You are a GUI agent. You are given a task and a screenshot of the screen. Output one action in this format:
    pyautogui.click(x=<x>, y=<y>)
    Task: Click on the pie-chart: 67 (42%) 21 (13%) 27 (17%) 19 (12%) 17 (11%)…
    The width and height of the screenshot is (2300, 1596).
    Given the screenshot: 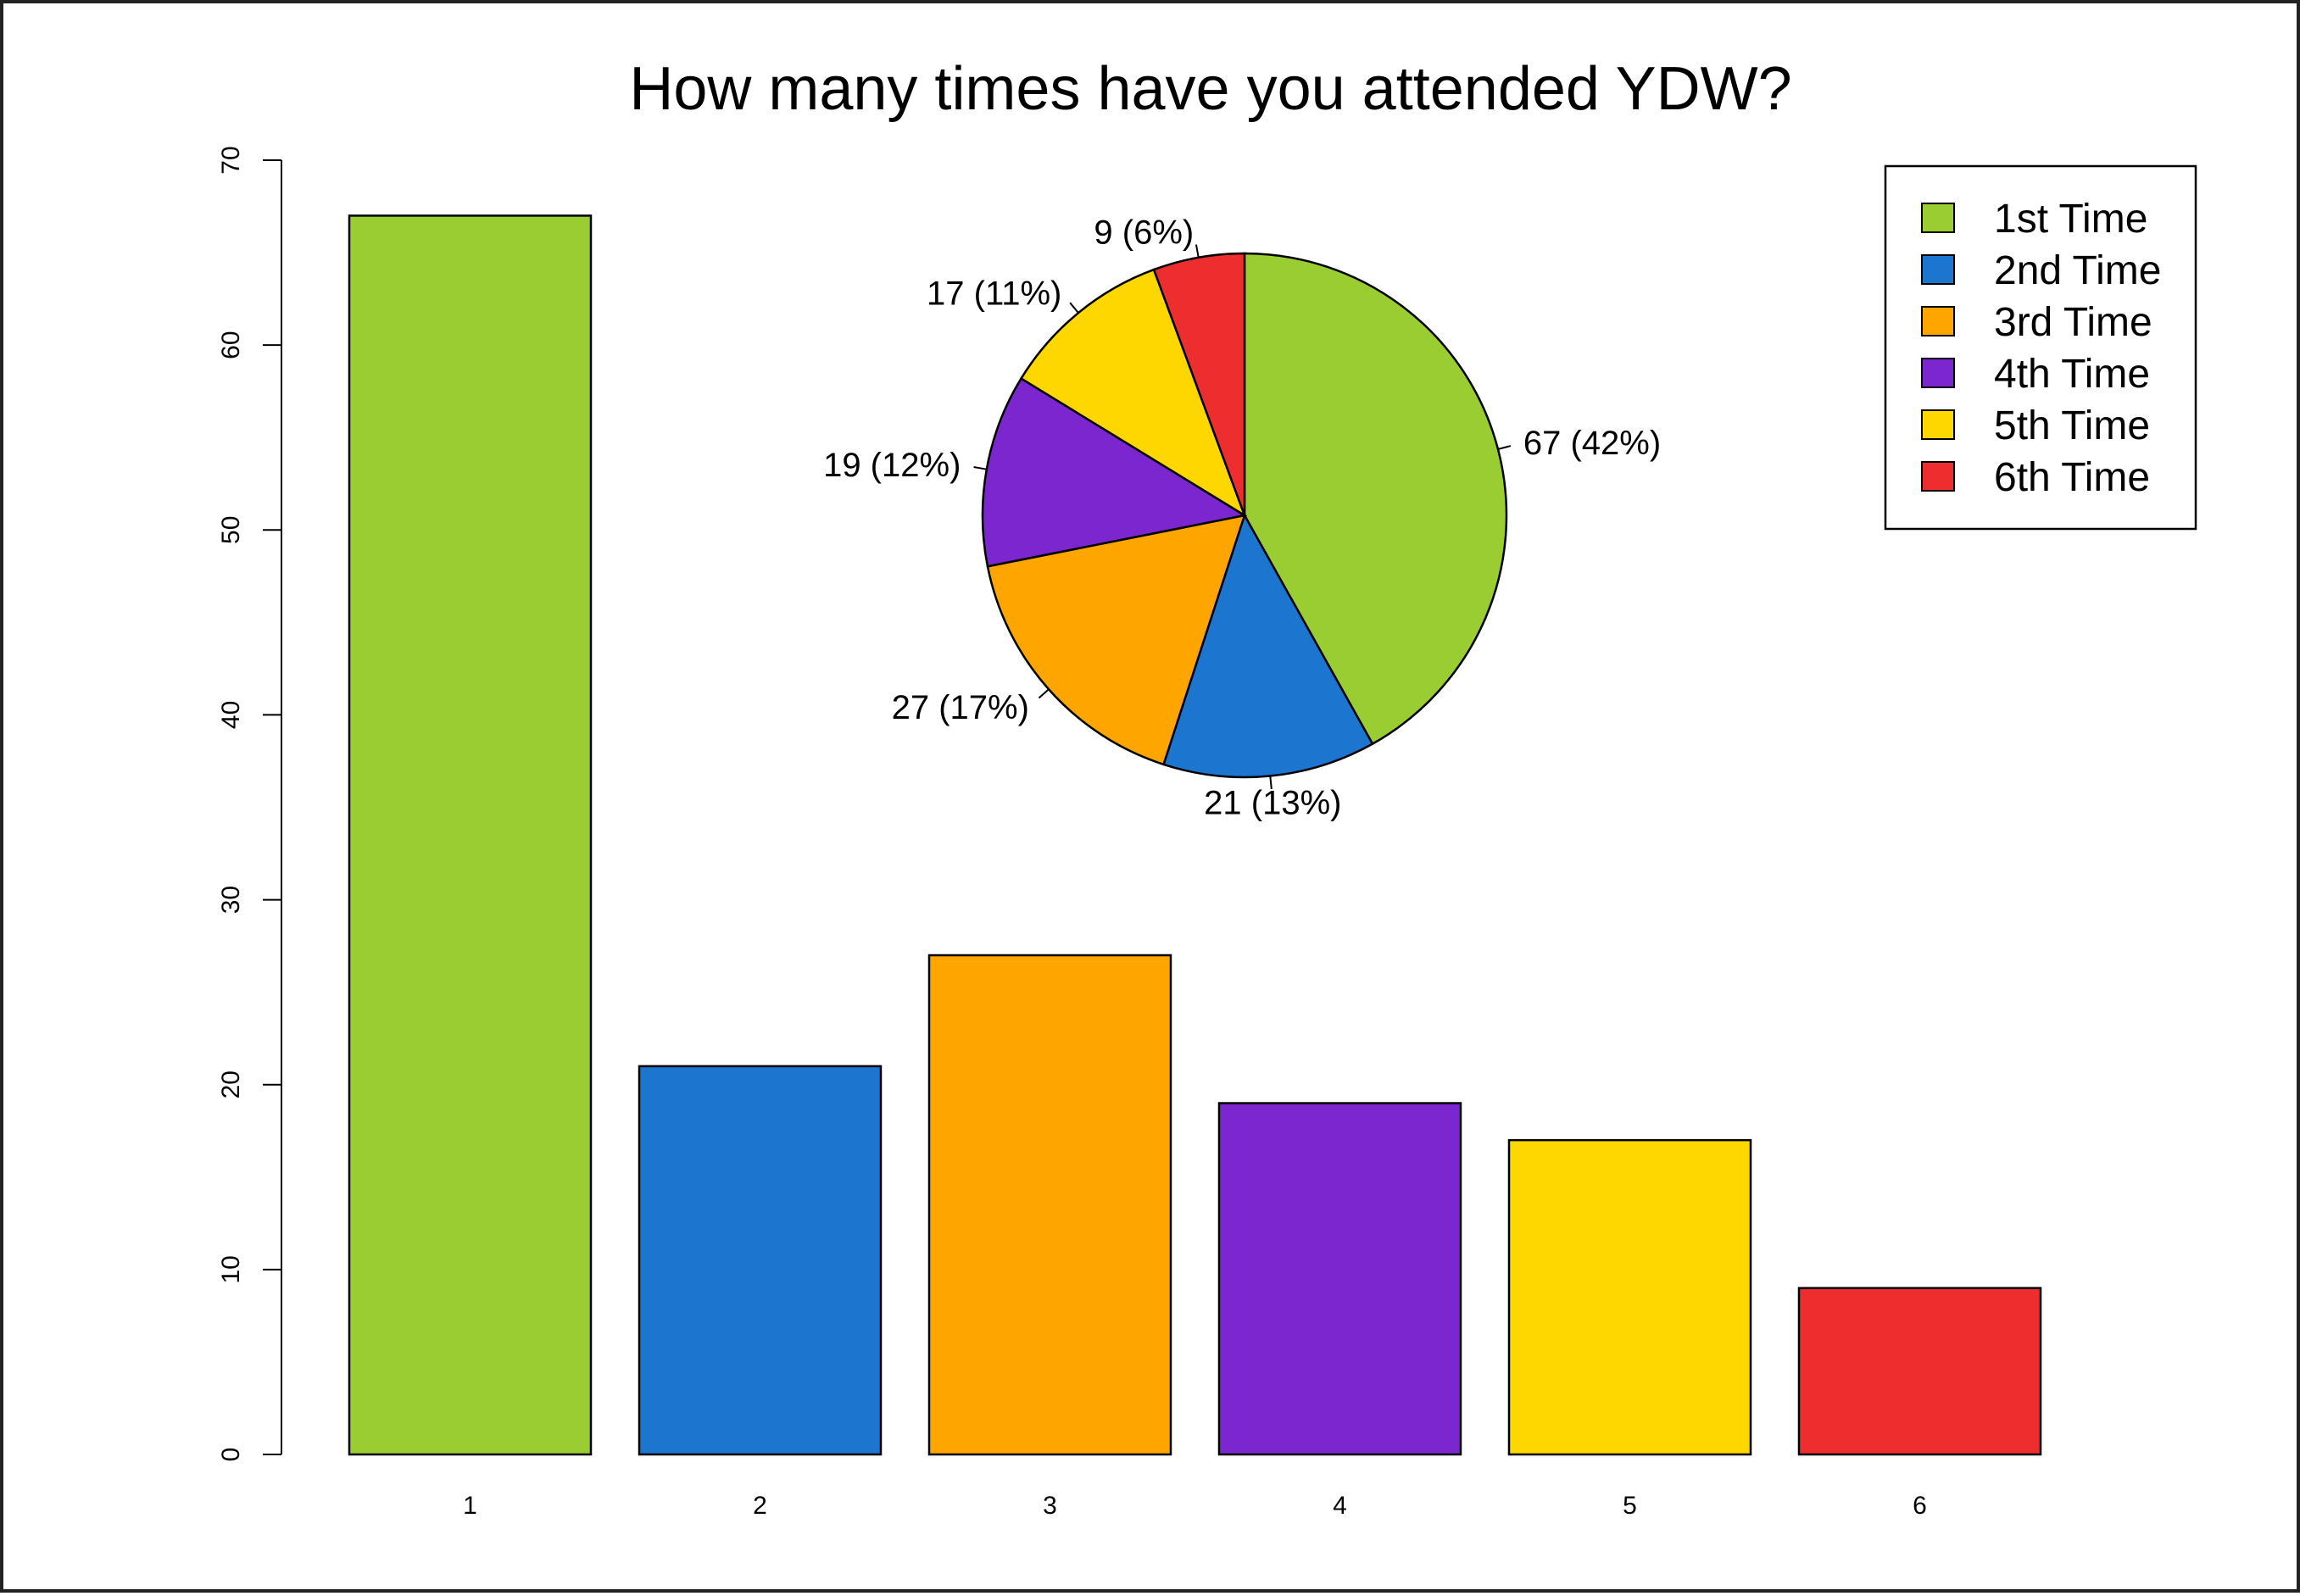 What is the action you would take?
    pyautogui.click(x=1242, y=517)
    